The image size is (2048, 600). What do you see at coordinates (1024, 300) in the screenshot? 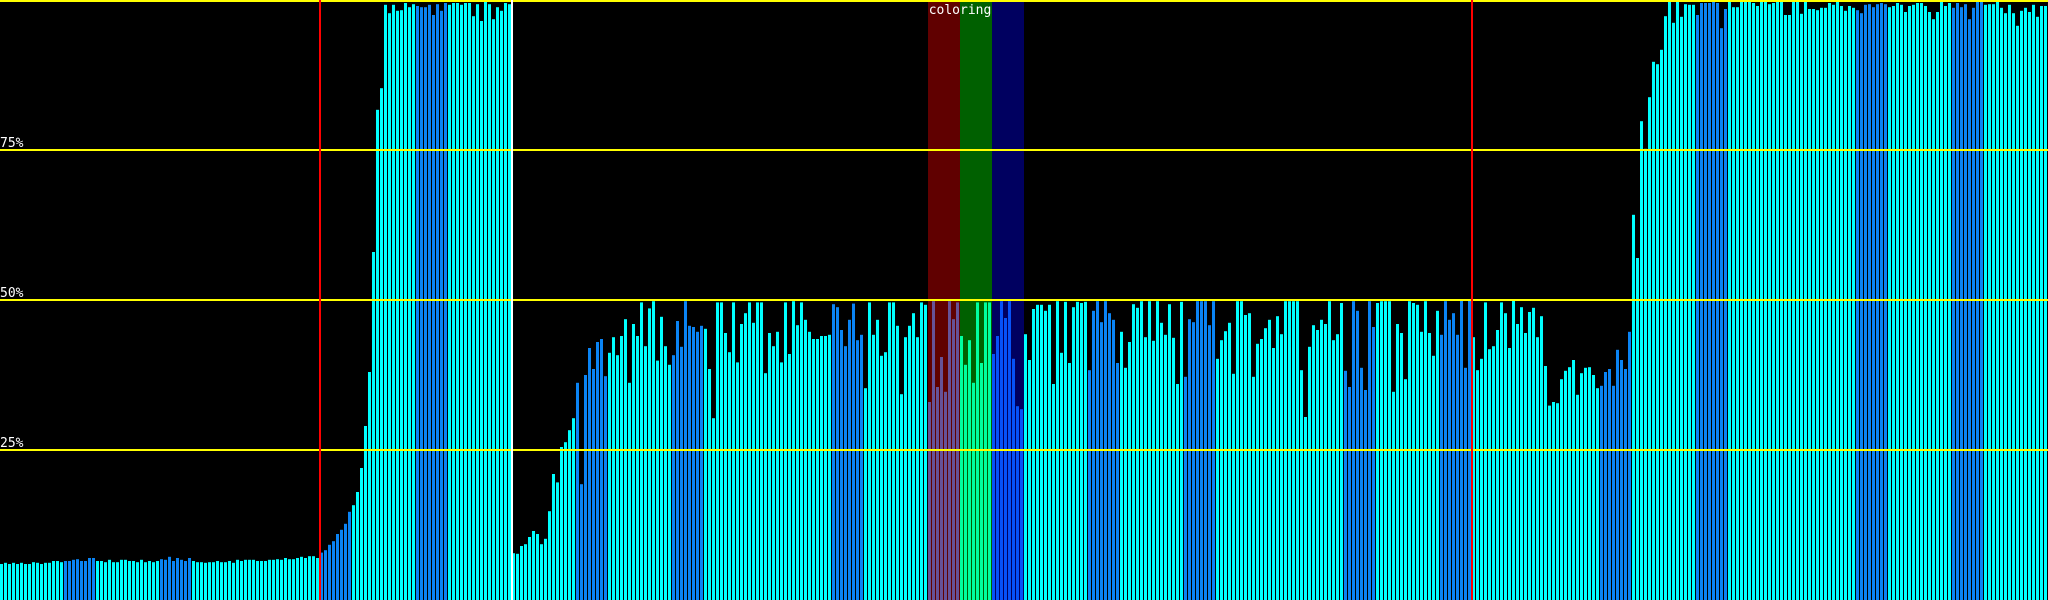
I see `gridline` at bounding box center [1024, 300].